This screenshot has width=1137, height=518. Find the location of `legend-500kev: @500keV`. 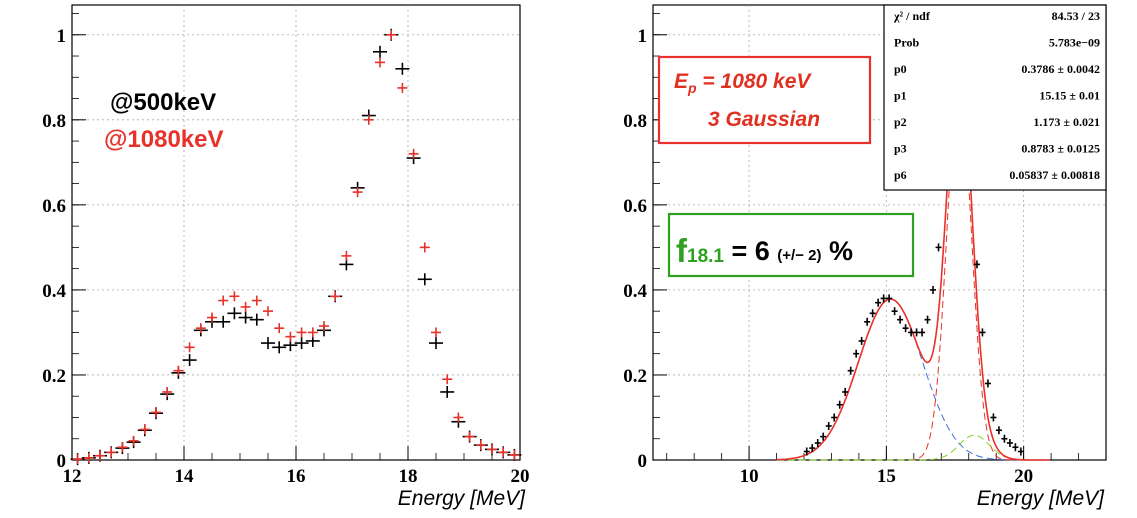

legend-500kev: @500keV is located at coordinates (163, 102).